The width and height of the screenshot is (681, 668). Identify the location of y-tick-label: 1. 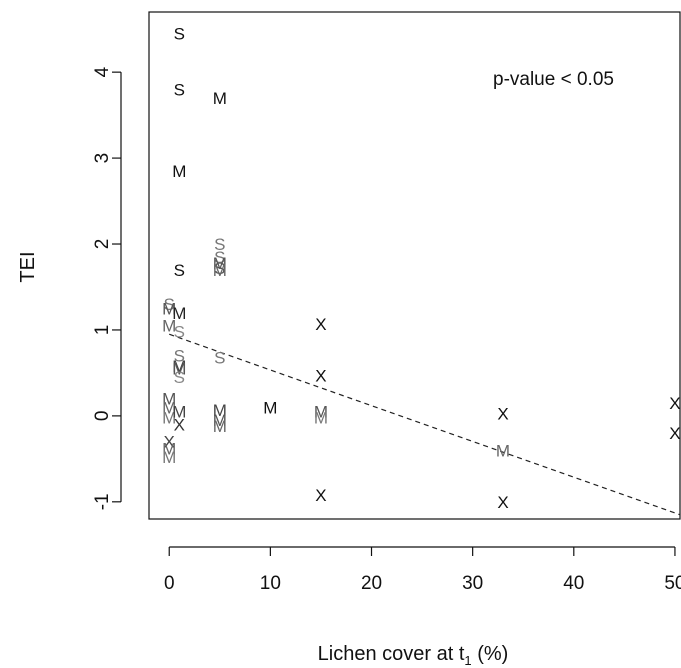
(102, 330).